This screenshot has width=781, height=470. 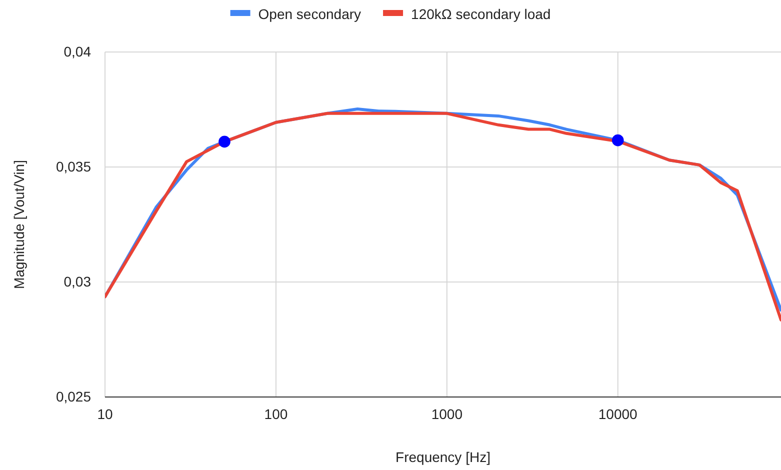 What do you see at coordinates (310, 14) in the screenshot?
I see `legend-label: Open secondary` at bounding box center [310, 14].